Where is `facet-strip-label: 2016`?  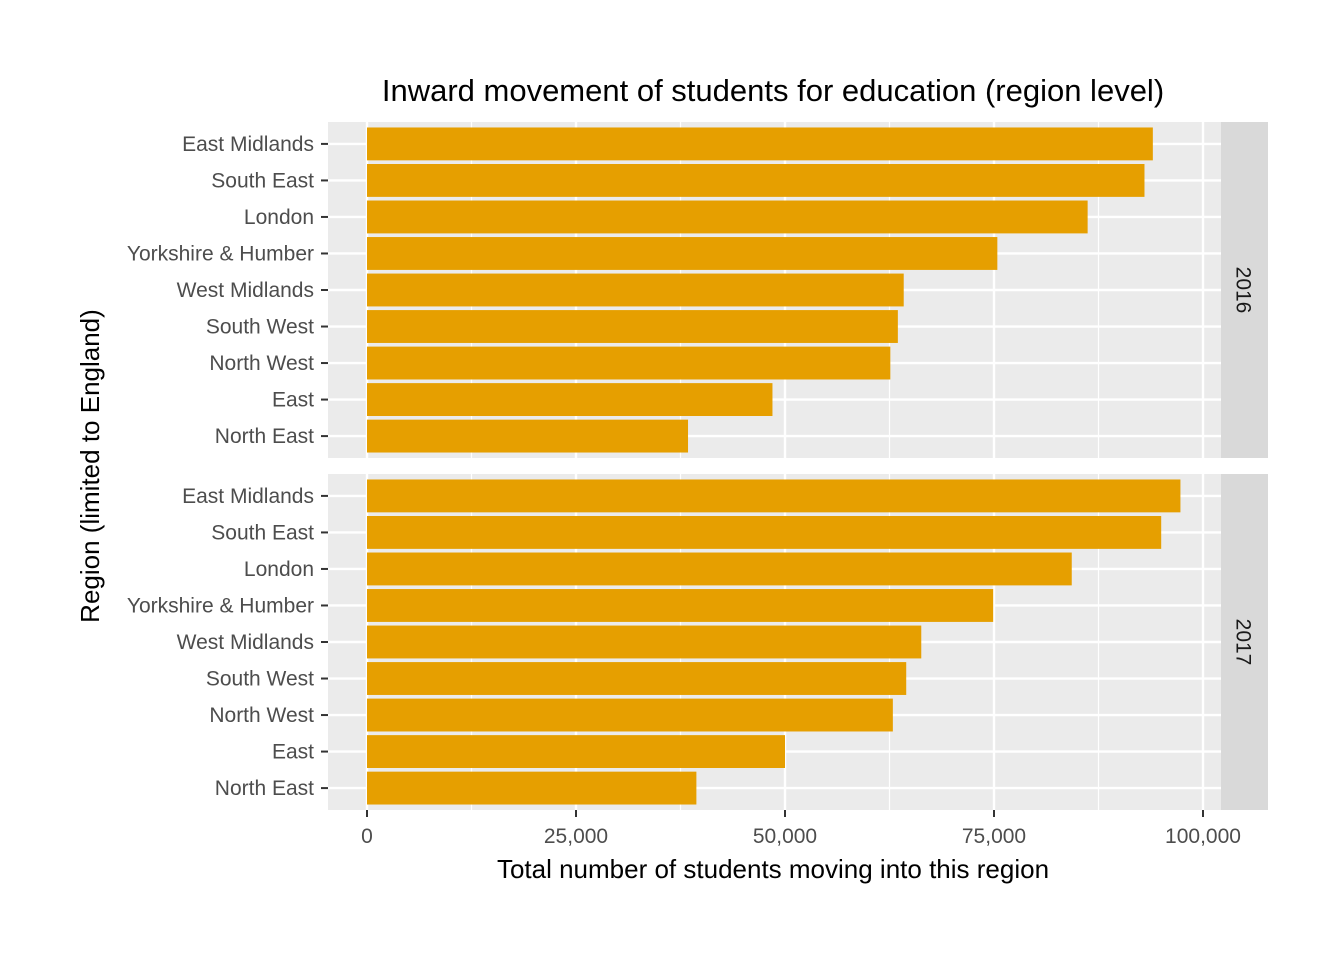
facet-strip-label: 2016 is located at coordinates (1243, 290).